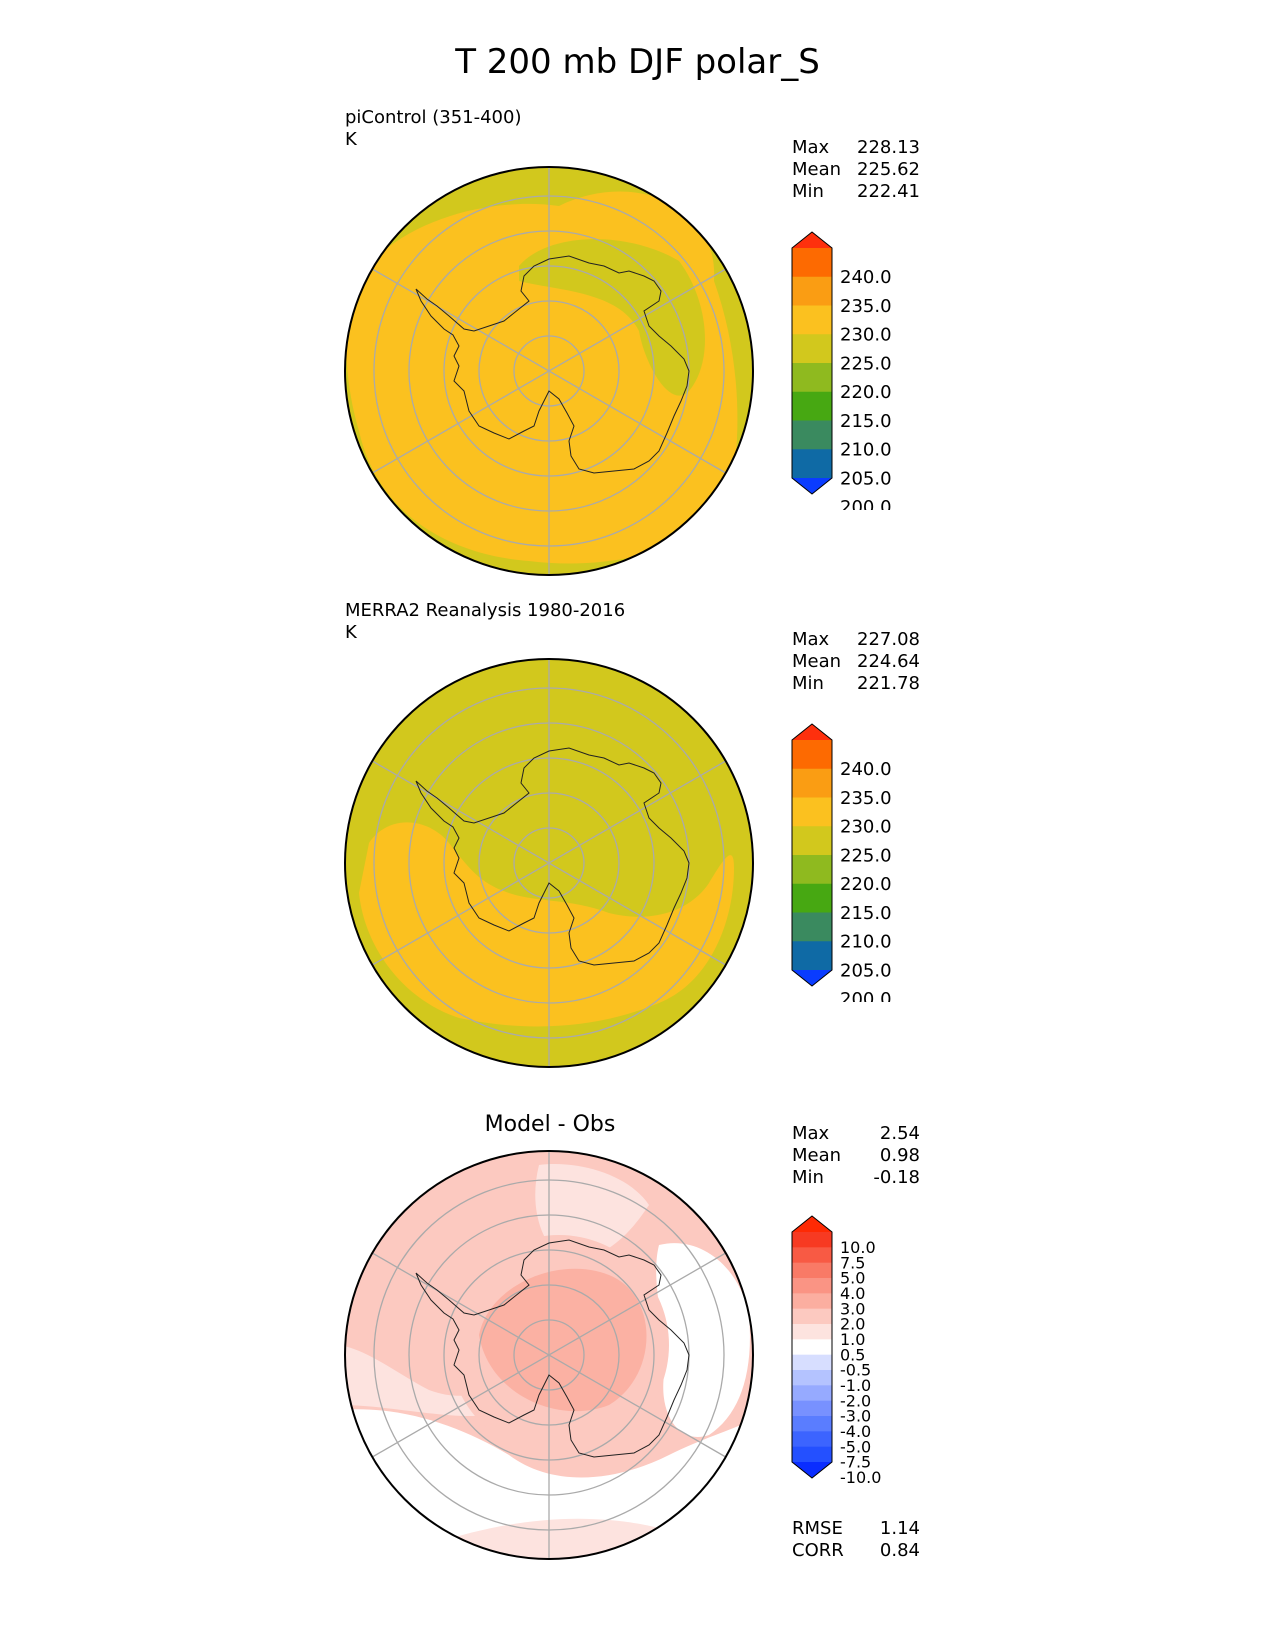 This screenshot has width=1275, height=1650. What do you see at coordinates (550, 1124) in the screenshot?
I see `panel3-title: Model - Obs` at bounding box center [550, 1124].